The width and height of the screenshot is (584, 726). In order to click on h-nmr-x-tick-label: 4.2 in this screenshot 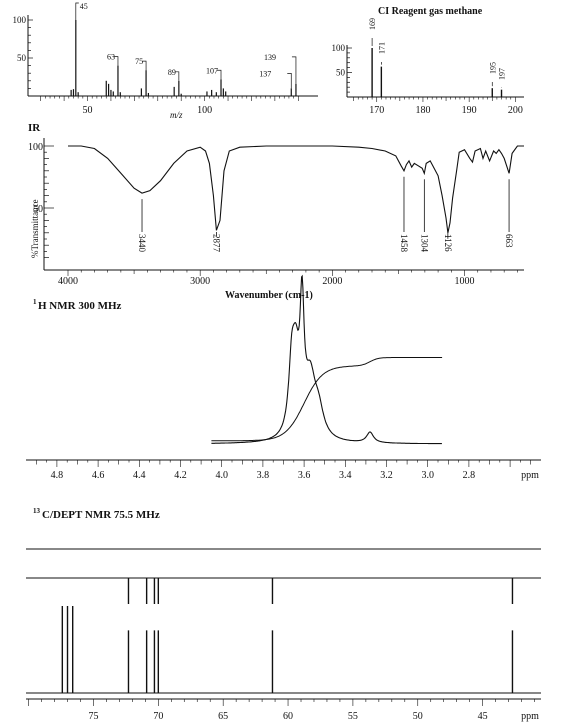, I will do `click(180, 475)`.